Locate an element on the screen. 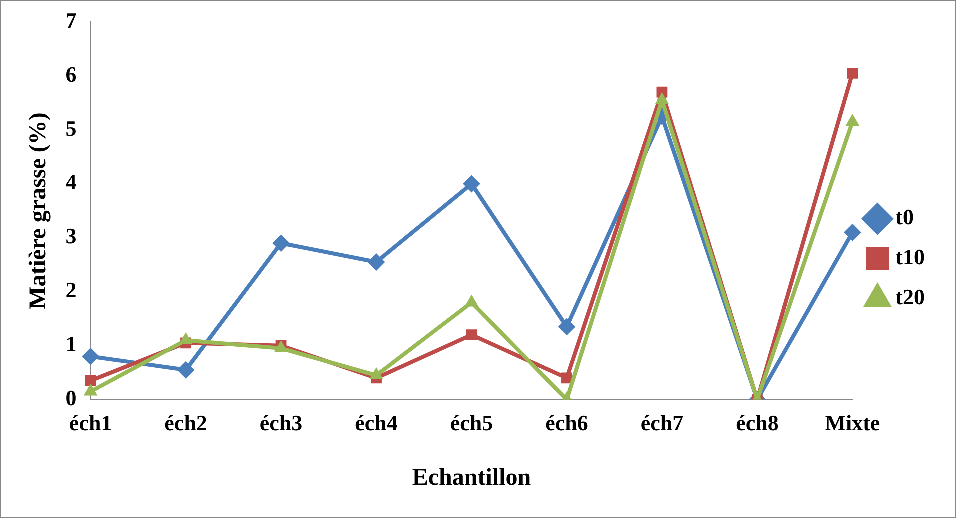  x-tick-label: Mixte is located at coordinates (852, 423).